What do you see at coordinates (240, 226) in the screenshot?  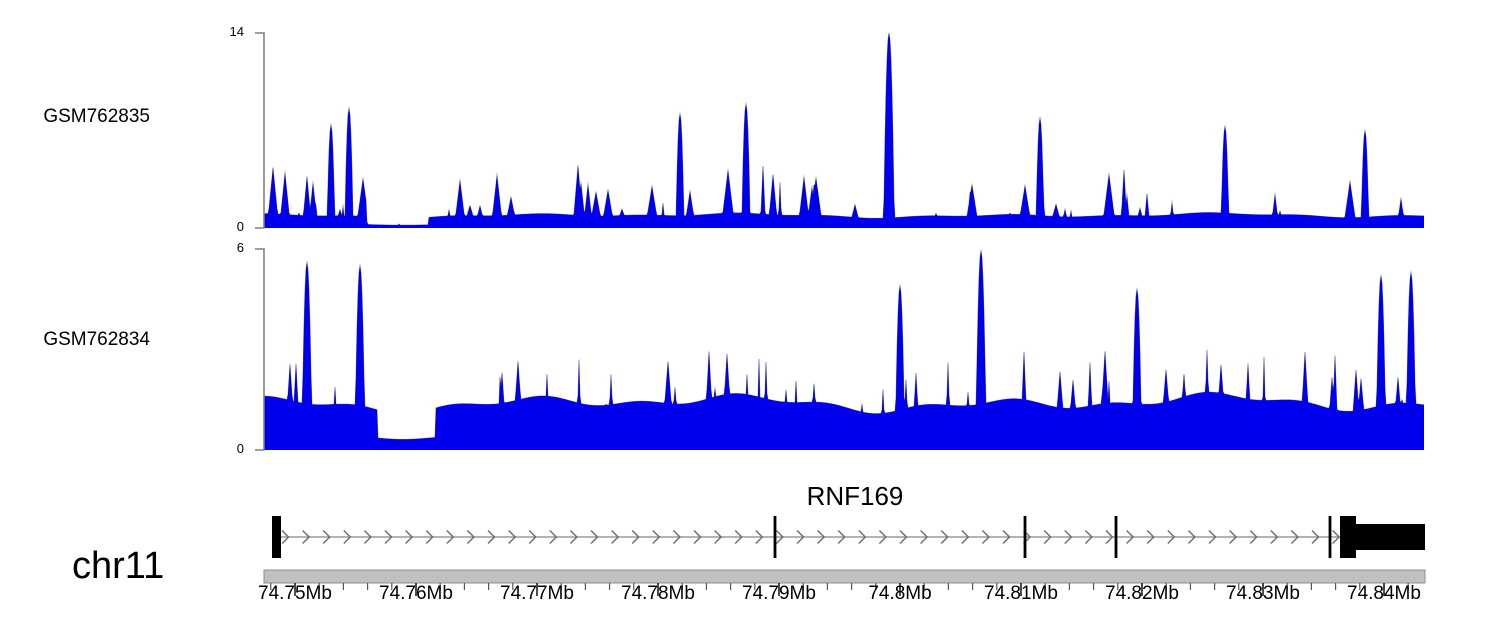 I see `y-axis-min-label-gsm762835: 0` at bounding box center [240, 226].